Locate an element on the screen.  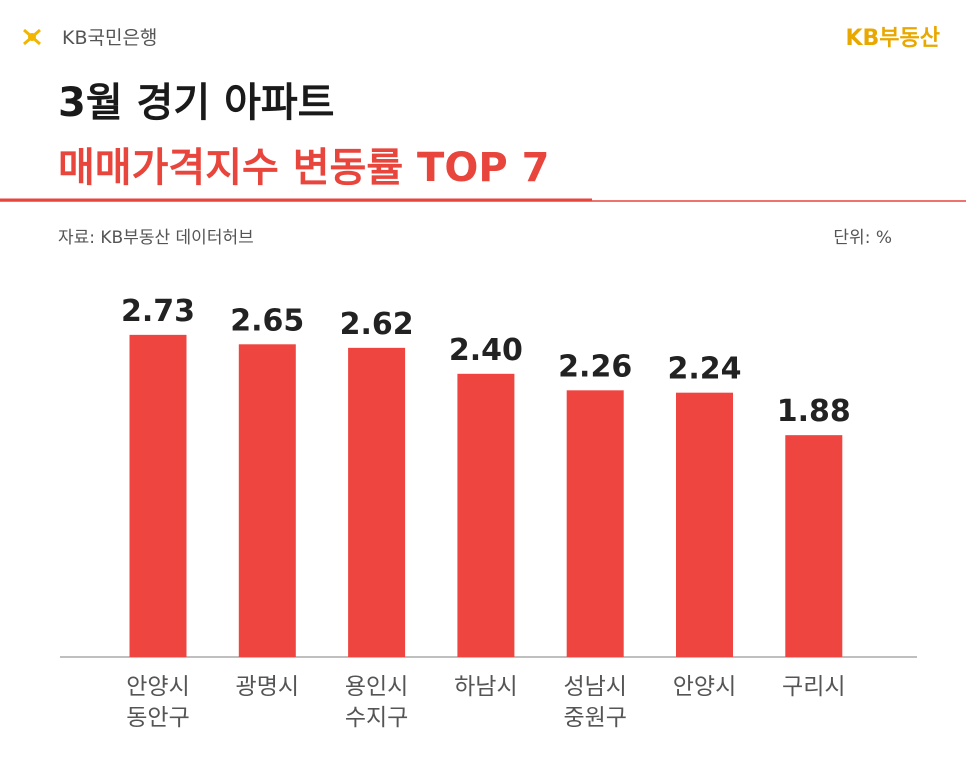
x-tick-label: 안양시 is located at coordinates (704, 687).